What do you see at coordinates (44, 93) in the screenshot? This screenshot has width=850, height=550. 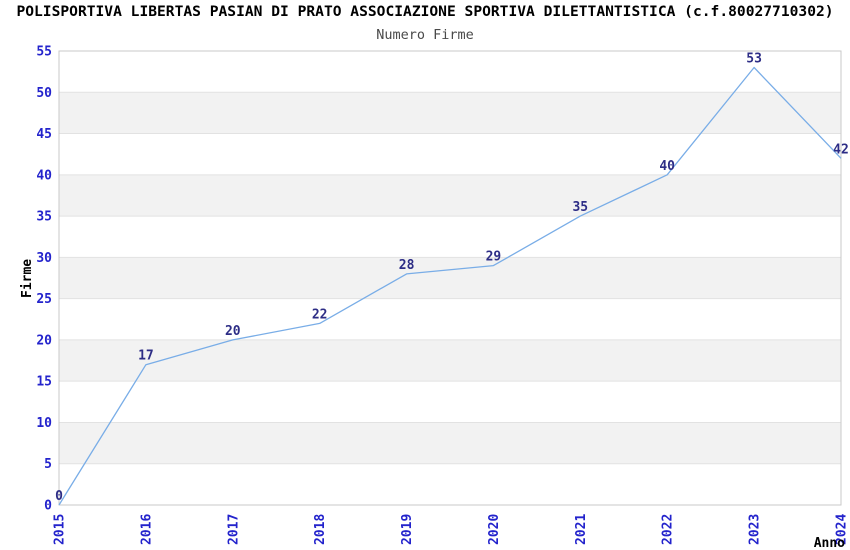 I see `svg-text: 50` at bounding box center [44, 93].